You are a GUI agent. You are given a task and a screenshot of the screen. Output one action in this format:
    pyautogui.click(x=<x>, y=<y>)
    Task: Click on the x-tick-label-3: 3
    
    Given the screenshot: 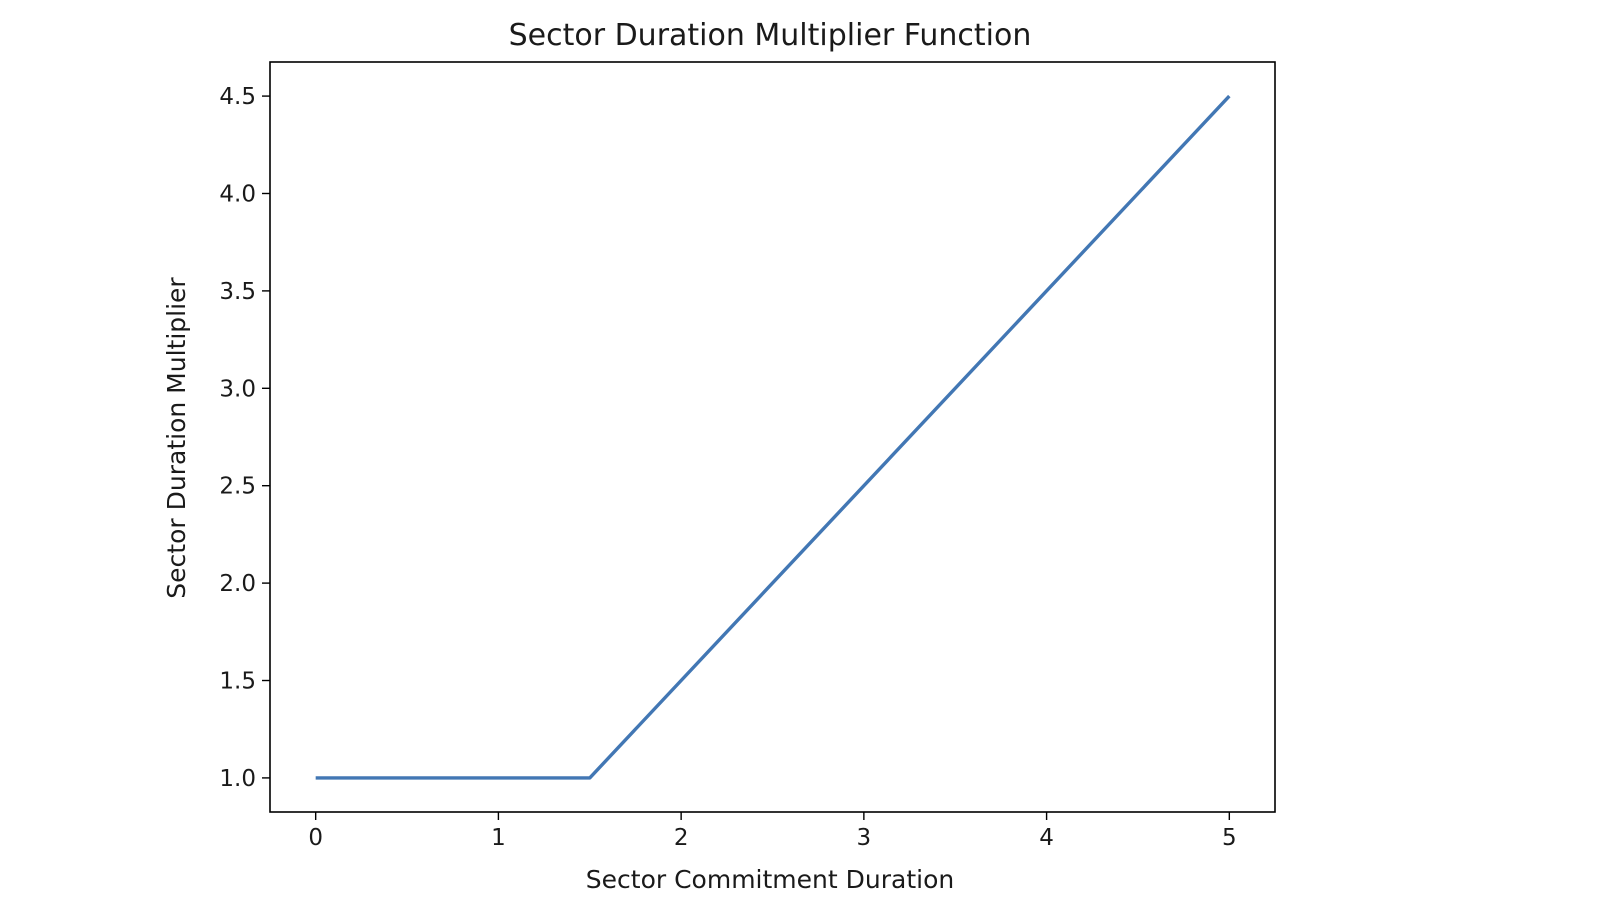 What is the action you would take?
    pyautogui.click(x=864, y=838)
    